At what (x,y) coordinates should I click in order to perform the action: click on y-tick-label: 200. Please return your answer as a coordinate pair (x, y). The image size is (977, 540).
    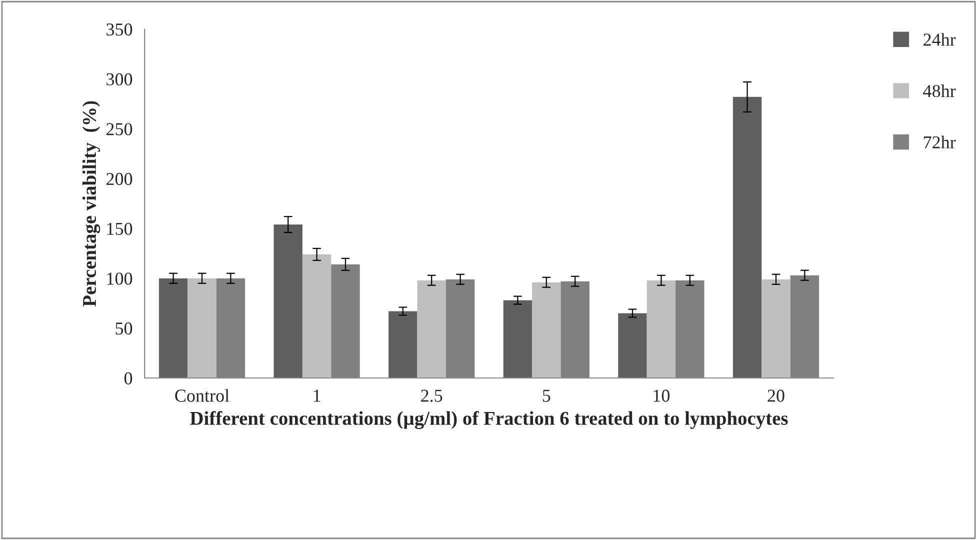
    Looking at the image, I should click on (119, 179).